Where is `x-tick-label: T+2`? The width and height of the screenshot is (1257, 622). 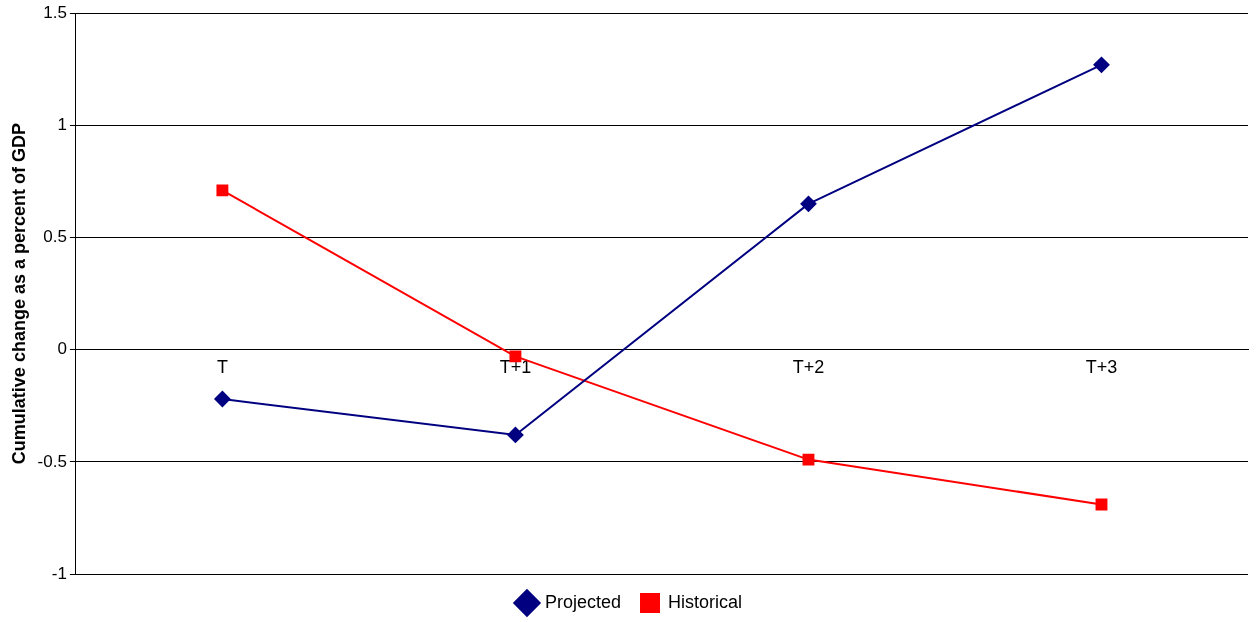 x-tick-label: T+2 is located at coordinates (808, 367).